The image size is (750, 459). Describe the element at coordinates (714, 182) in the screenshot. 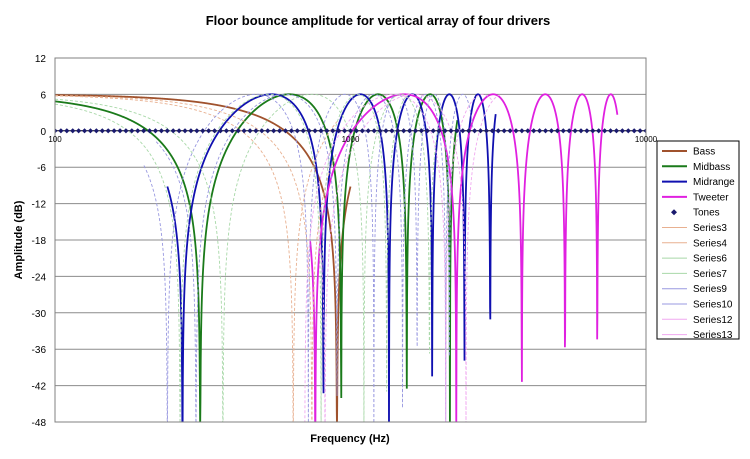

I see `legend-label: Midrange` at that location.